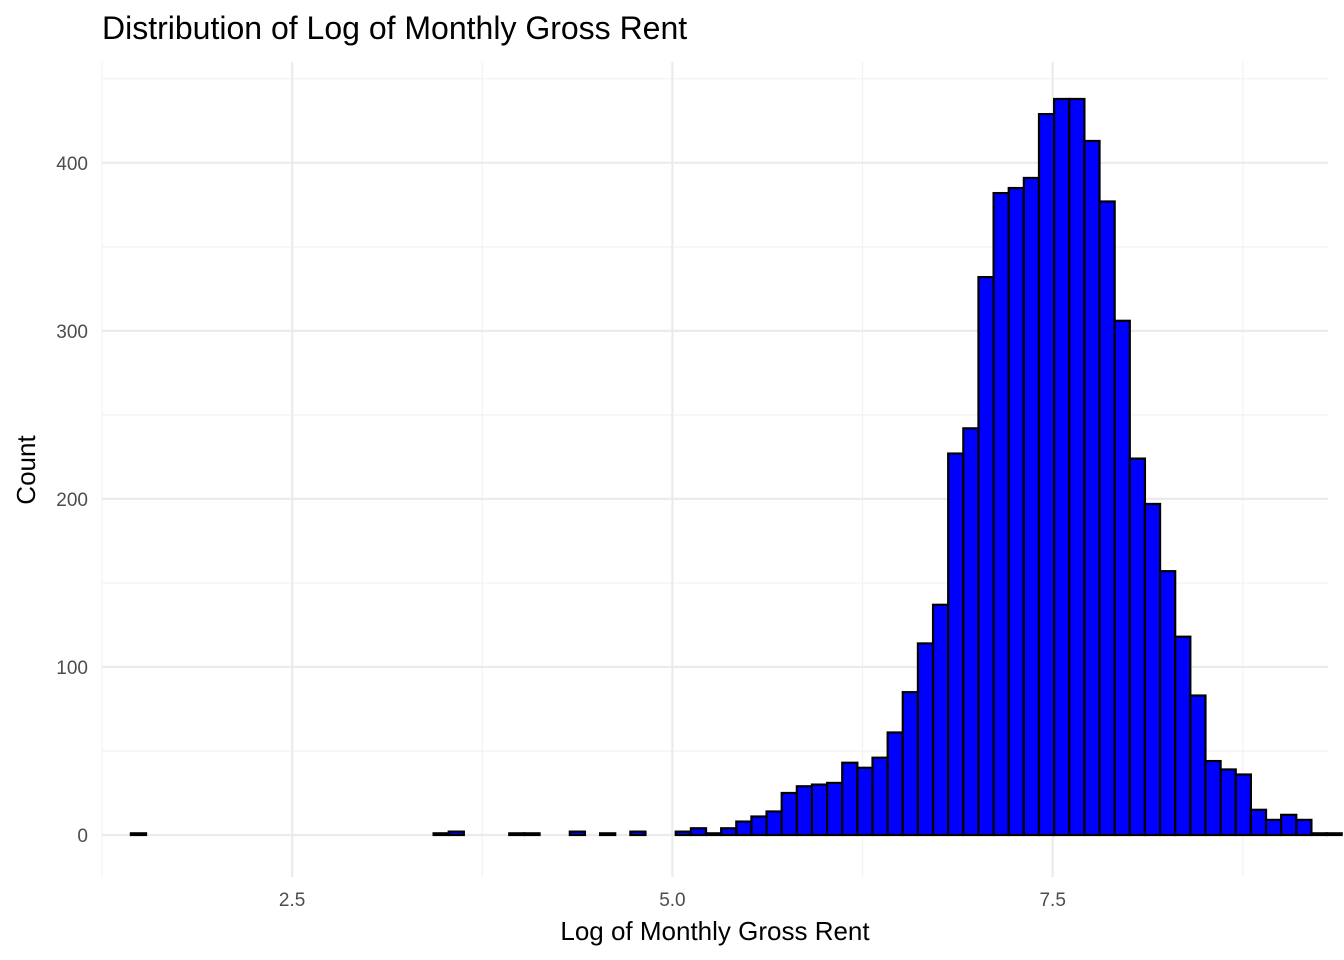 The width and height of the screenshot is (1344, 960). I want to click on x-axis-ticks: 2.5 5.0 7.5, so click(672, 900).